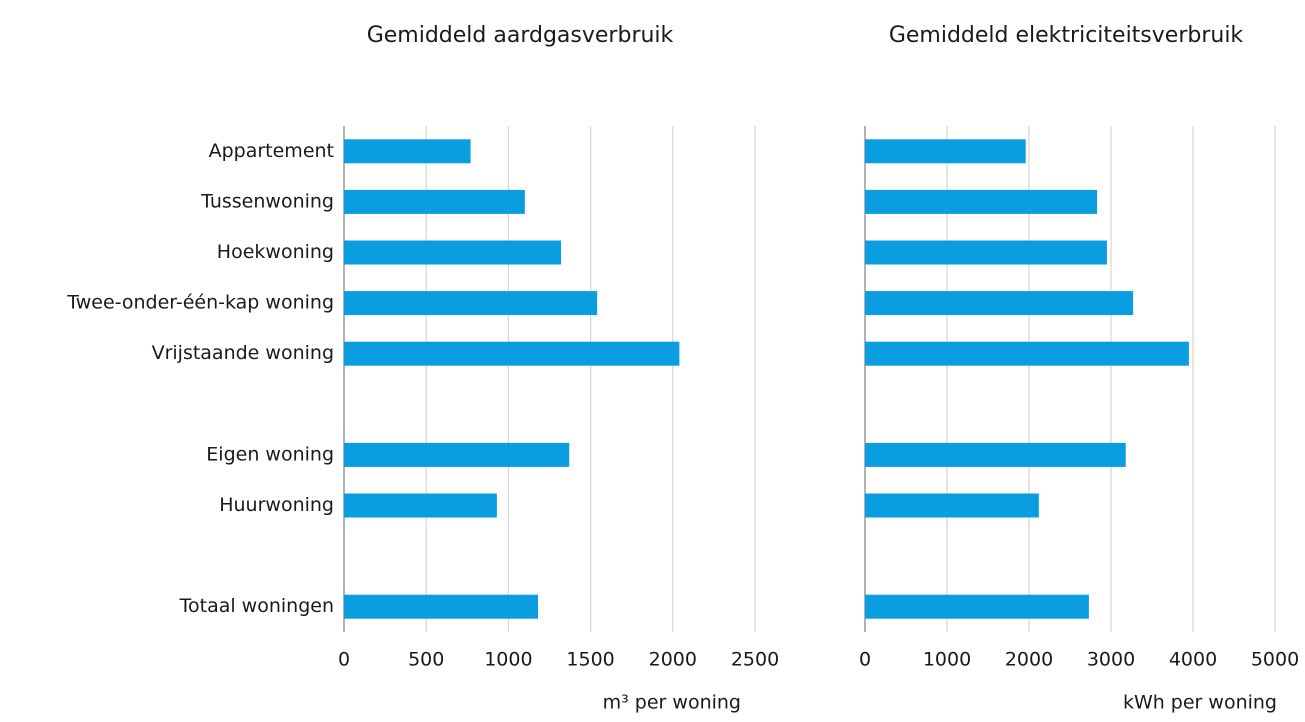 The width and height of the screenshot is (1305, 722). Describe the element at coordinates (270, 454) in the screenshot. I see `category-label: Eigen woning` at that location.